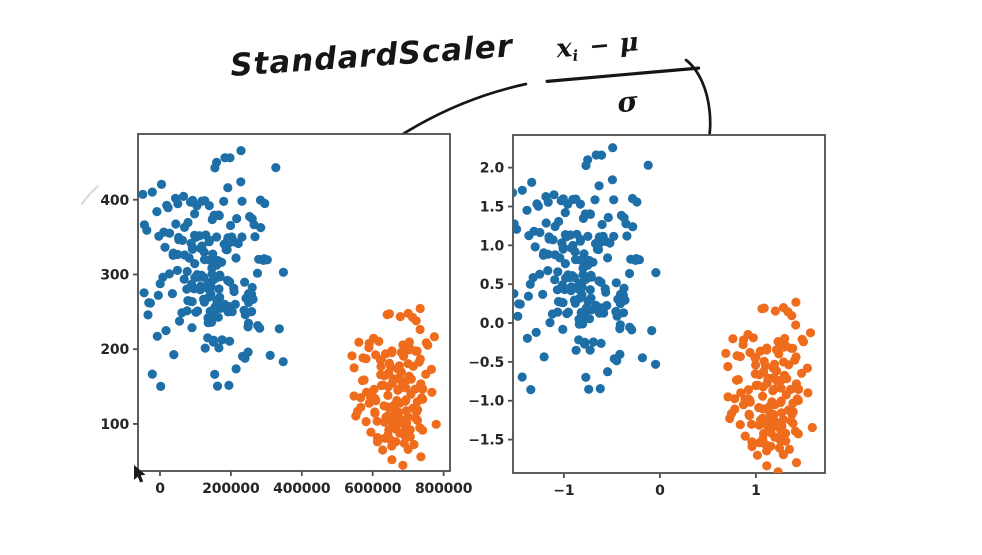  What do you see at coordinates (597, 46) in the screenshot?
I see `formula-numerator: xi − μ` at bounding box center [597, 46].